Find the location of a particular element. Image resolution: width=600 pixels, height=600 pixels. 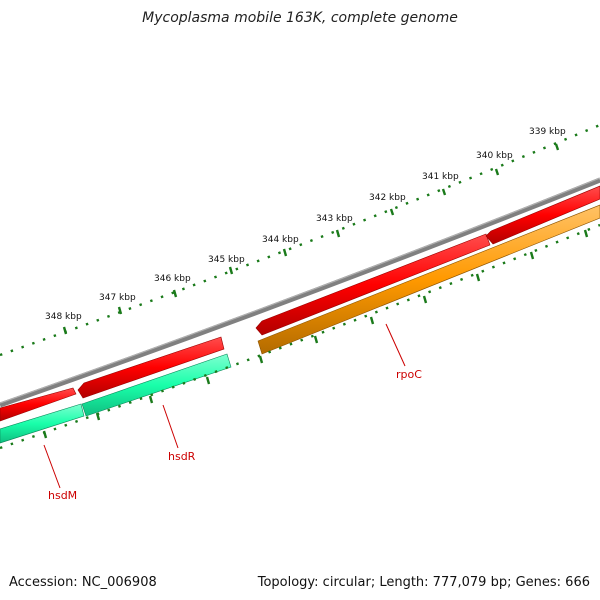

leader-hsdR is located at coordinates (170, 426).